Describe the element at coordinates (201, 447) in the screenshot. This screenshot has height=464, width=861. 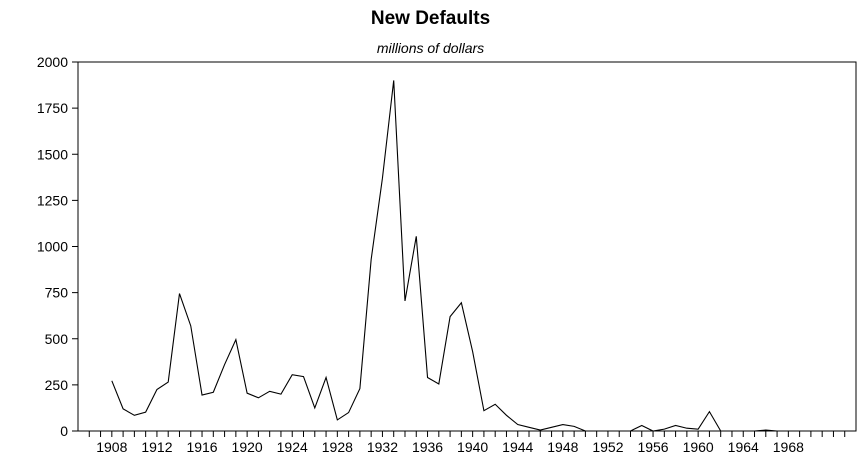
I see `x-tick-label: 1916` at that location.